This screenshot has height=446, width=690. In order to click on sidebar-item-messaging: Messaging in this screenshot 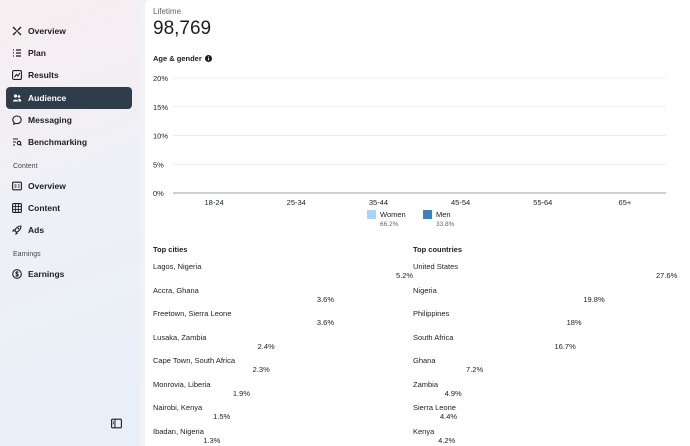, I will do `click(69, 120)`.